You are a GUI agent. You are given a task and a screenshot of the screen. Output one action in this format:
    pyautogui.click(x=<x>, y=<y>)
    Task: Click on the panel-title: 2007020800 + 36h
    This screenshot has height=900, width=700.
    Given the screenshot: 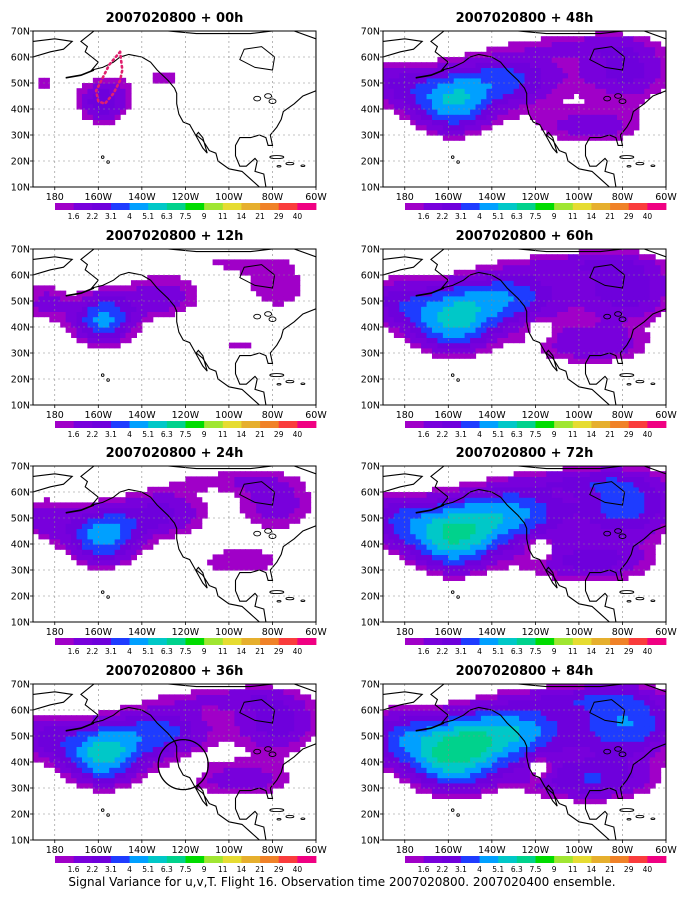 What is the action you would take?
    pyautogui.click(x=175, y=671)
    